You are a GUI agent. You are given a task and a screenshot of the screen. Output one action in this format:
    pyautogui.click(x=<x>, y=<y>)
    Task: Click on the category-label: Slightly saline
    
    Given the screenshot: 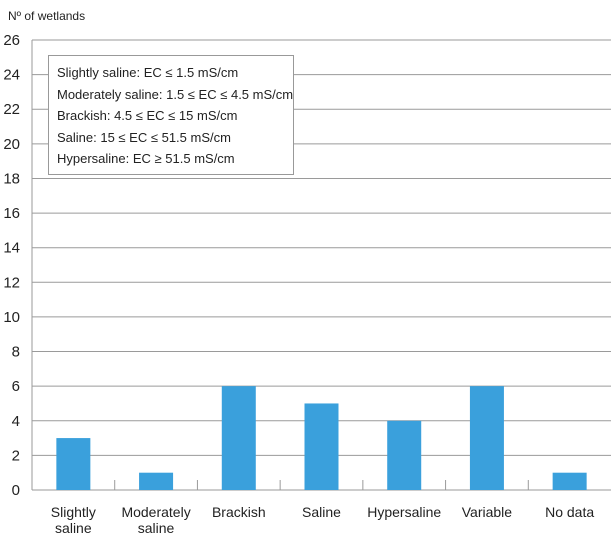 What is the action you would take?
    pyautogui.click(x=73, y=520)
    